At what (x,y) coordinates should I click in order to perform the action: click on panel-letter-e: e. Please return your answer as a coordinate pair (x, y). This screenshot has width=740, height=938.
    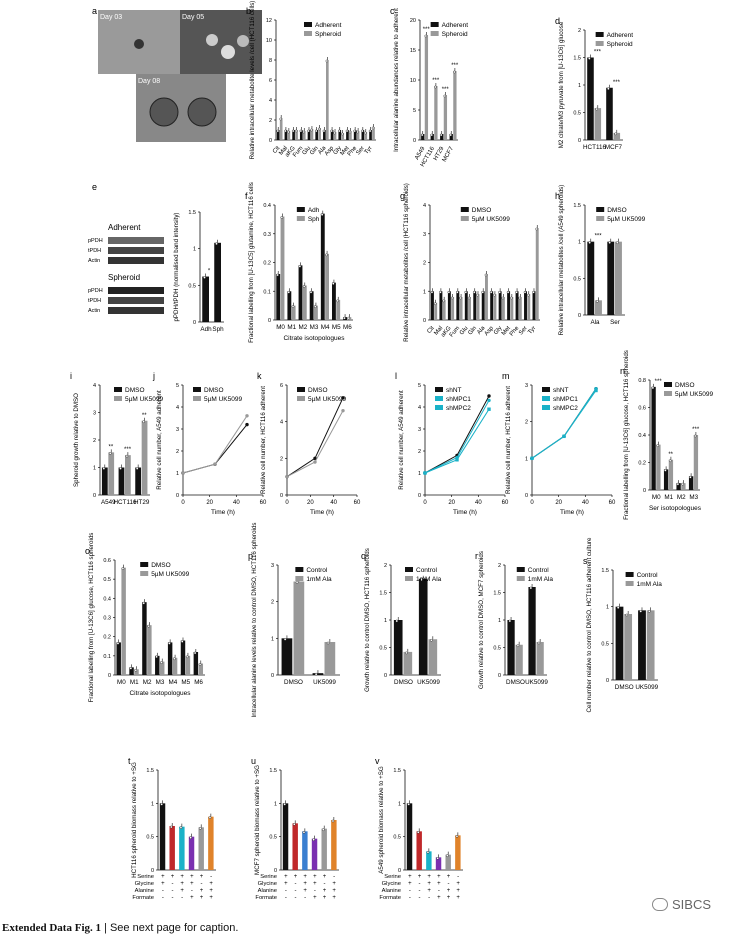
    Looking at the image, I should click on (94, 187).